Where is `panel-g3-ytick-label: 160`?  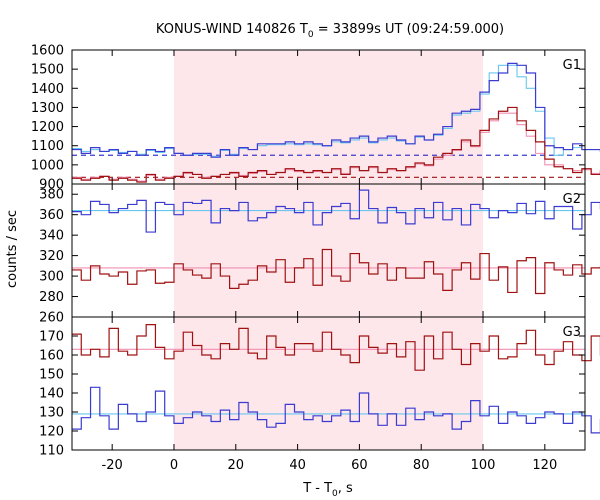 panel-g3-ytick-label: 160 is located at coordinates (51, 356).